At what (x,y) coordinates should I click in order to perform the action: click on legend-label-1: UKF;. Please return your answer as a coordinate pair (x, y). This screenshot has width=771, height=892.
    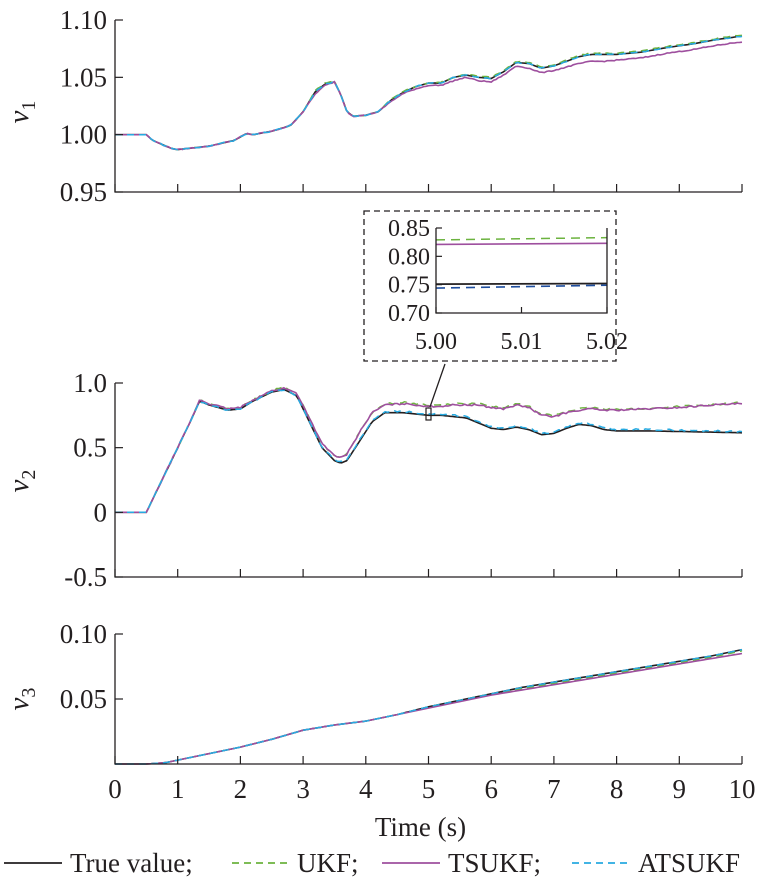
    Looking at the image, I should click on (328, 863).